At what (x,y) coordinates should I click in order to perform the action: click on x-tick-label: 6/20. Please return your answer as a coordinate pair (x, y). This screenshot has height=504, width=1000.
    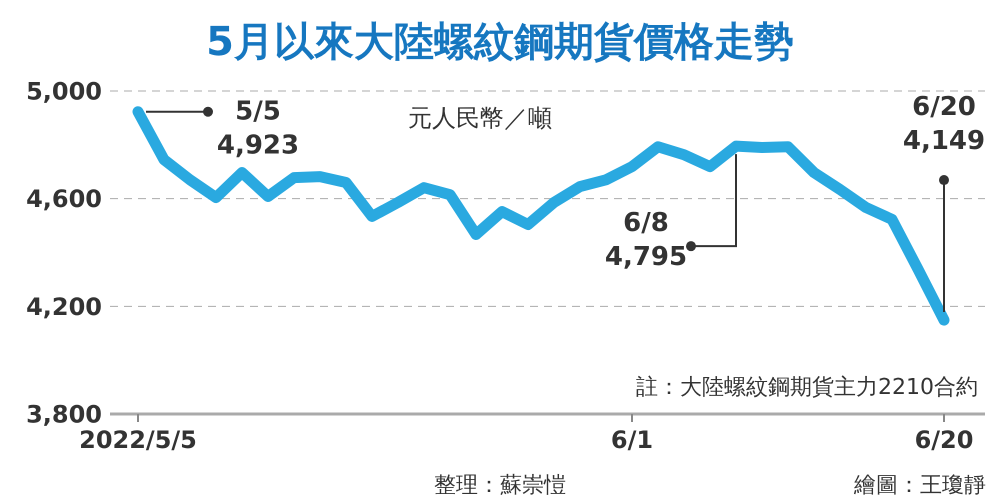
    Looking at the image, I should click on (944, 440).